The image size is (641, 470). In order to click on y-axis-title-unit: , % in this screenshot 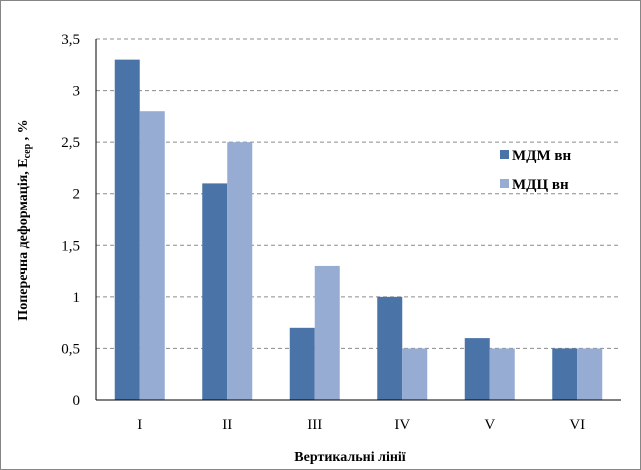, I will do `click(23, 131)`.